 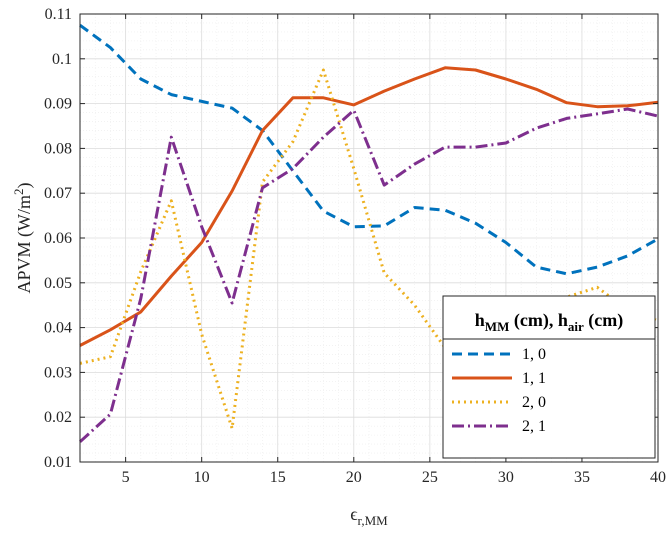 What do you see at coordinates (499, 390) in the screenshot?
I see `legend-entries: 1, 0 1, 1 2, 0 2, 1` at bounding box center [499, 390].